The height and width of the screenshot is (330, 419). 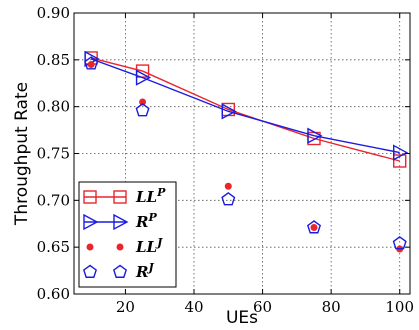 I want to click on legend-label: LLP, so click(x=150, y=196).